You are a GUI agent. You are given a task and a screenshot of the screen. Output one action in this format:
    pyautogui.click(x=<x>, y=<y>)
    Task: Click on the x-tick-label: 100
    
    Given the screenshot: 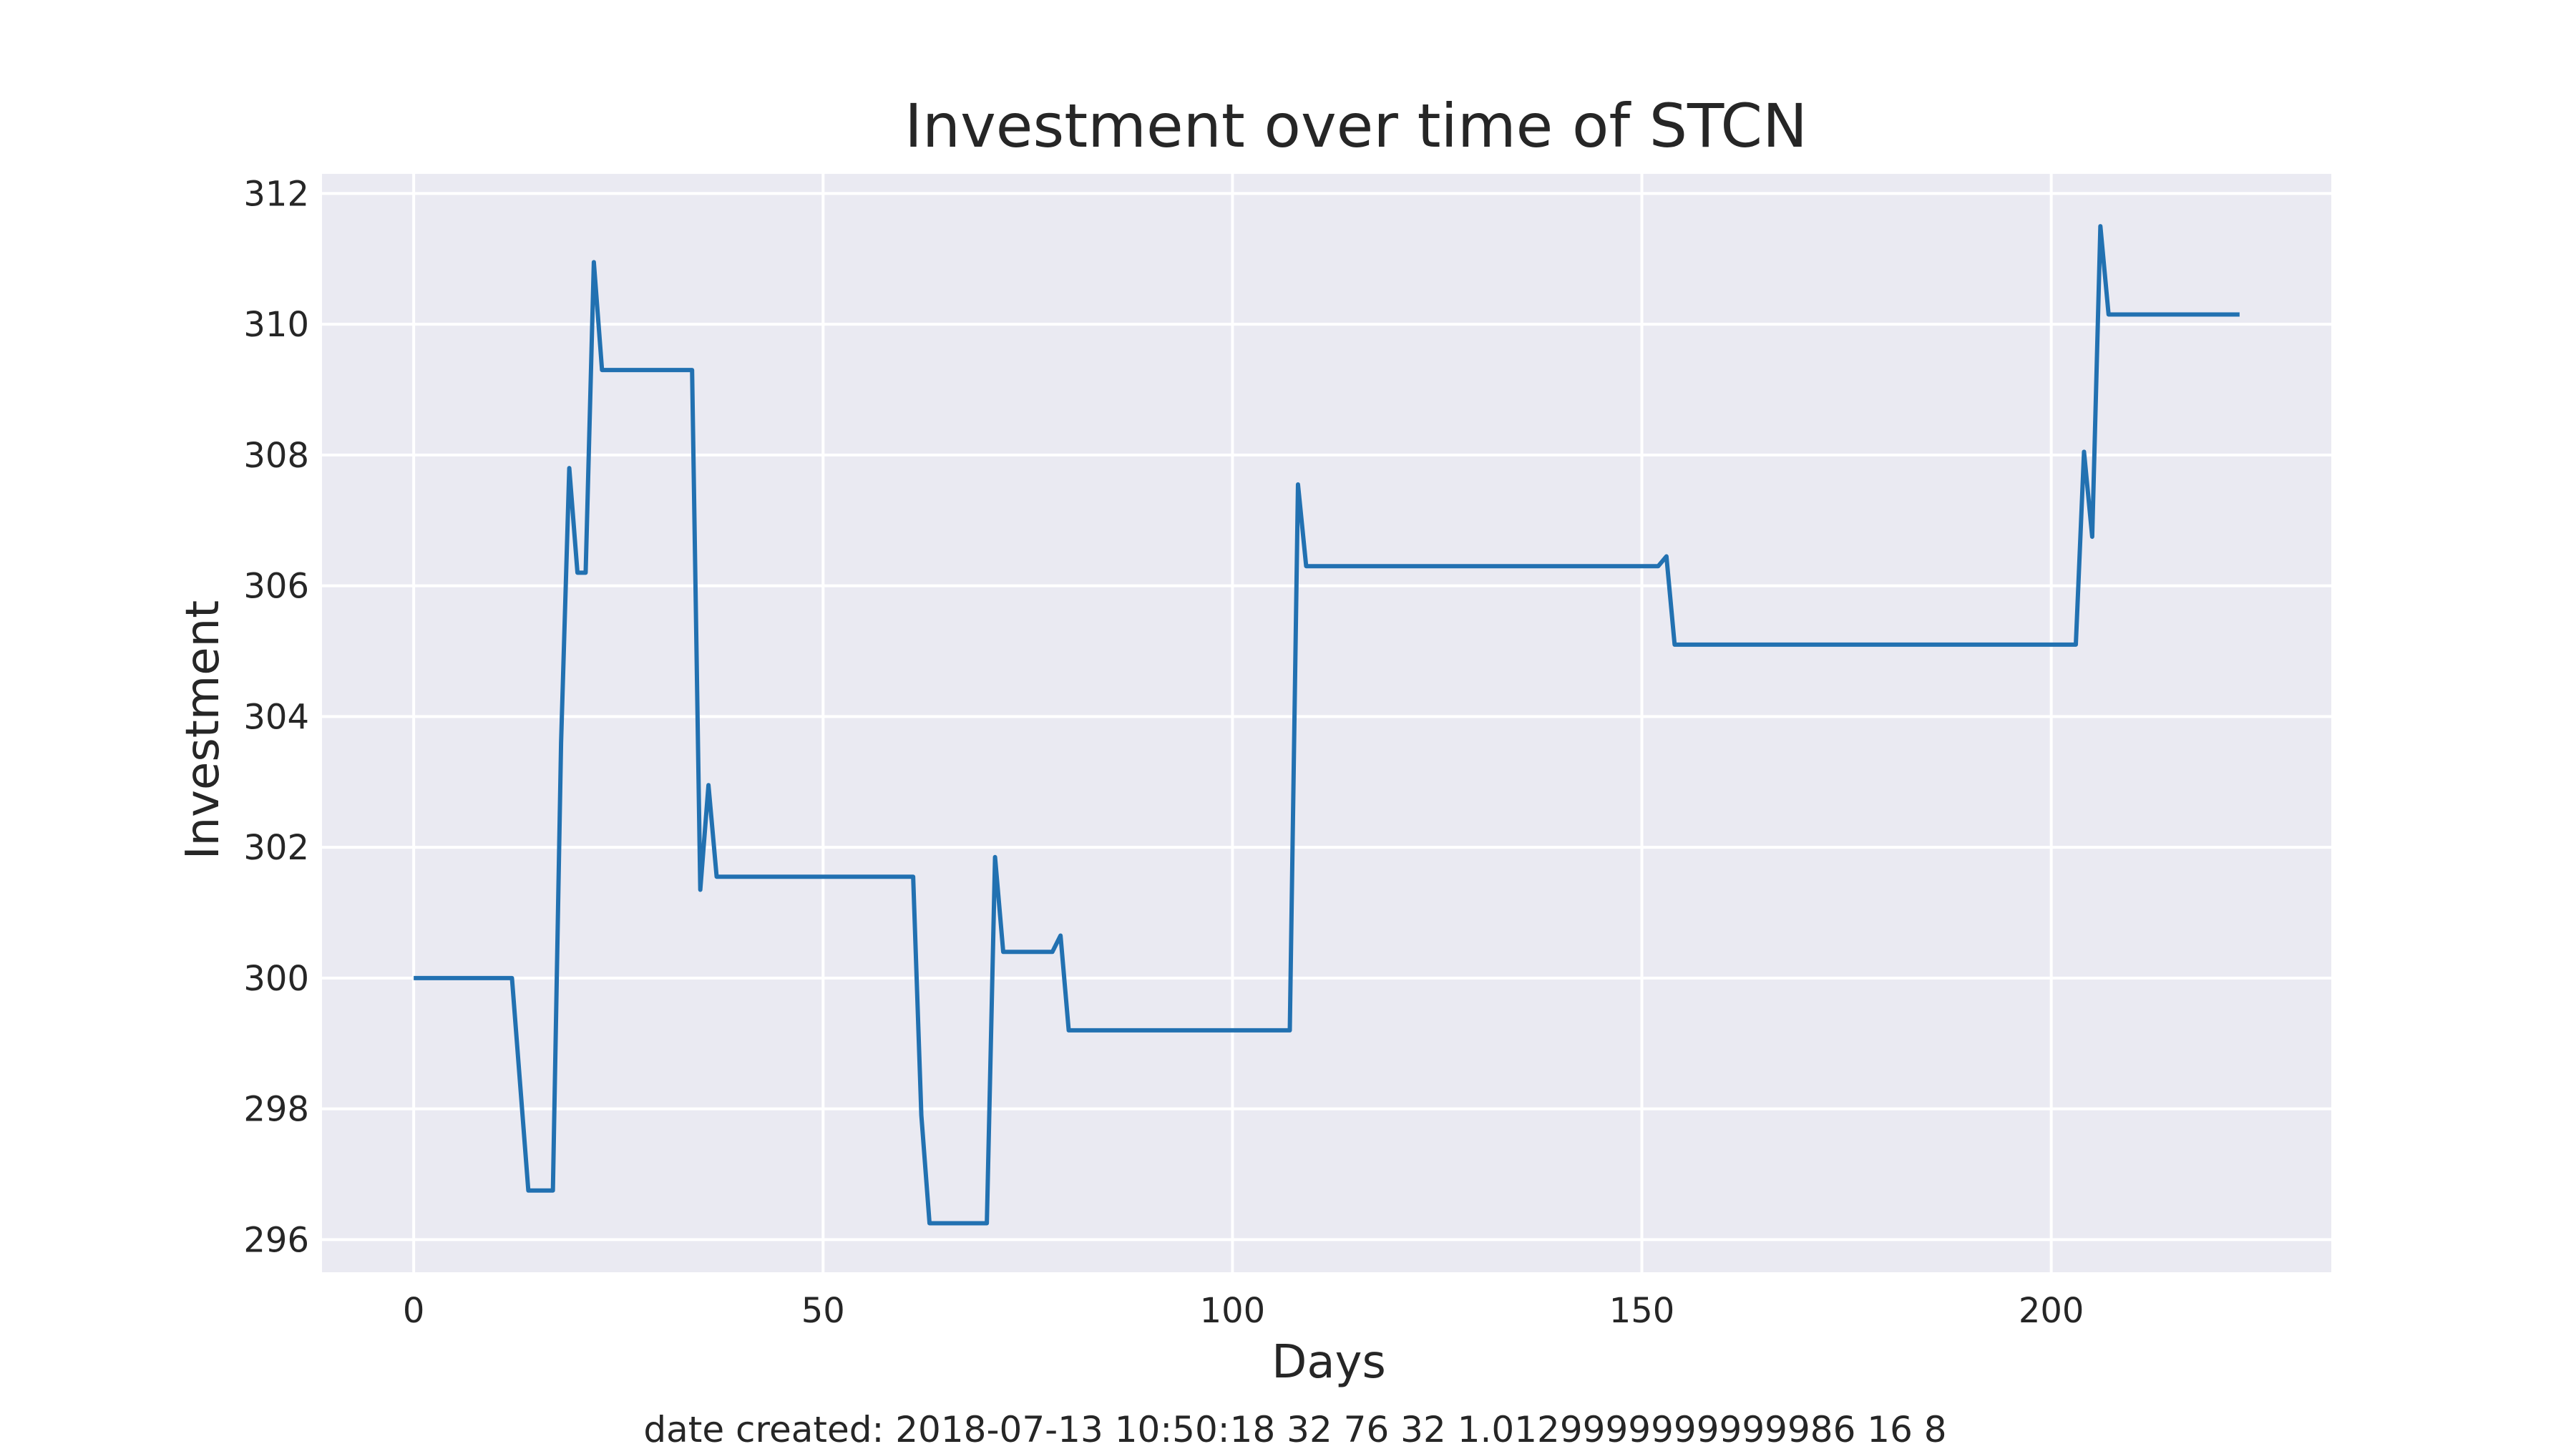 What is the action you would take?
    pyautogui.click(x=1233, y=1311)
    